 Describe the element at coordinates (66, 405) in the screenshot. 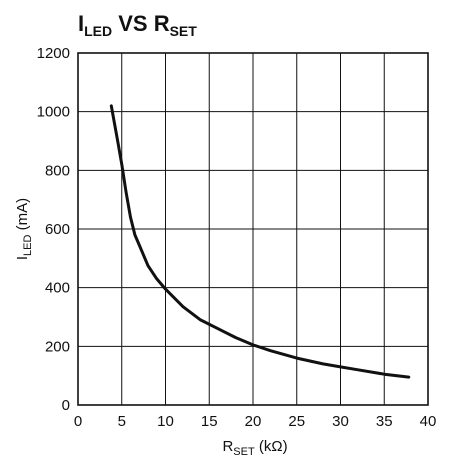

I see `y-tick-label: 0` at that location.